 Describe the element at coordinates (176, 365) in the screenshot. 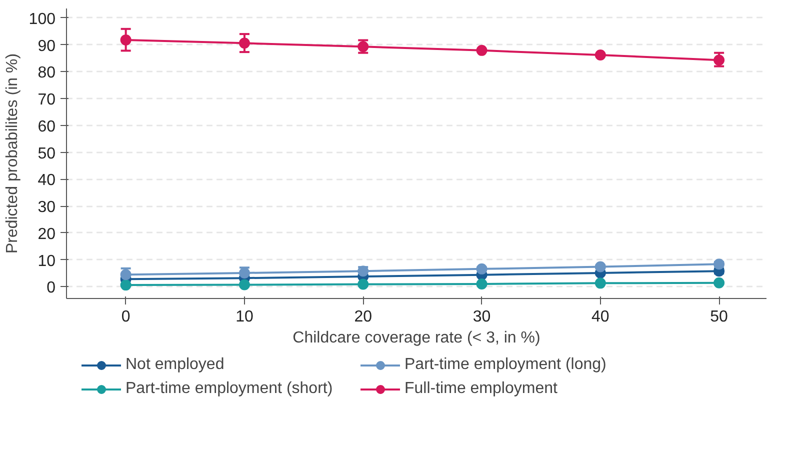

I see `legend-label: Not employed` at that location.